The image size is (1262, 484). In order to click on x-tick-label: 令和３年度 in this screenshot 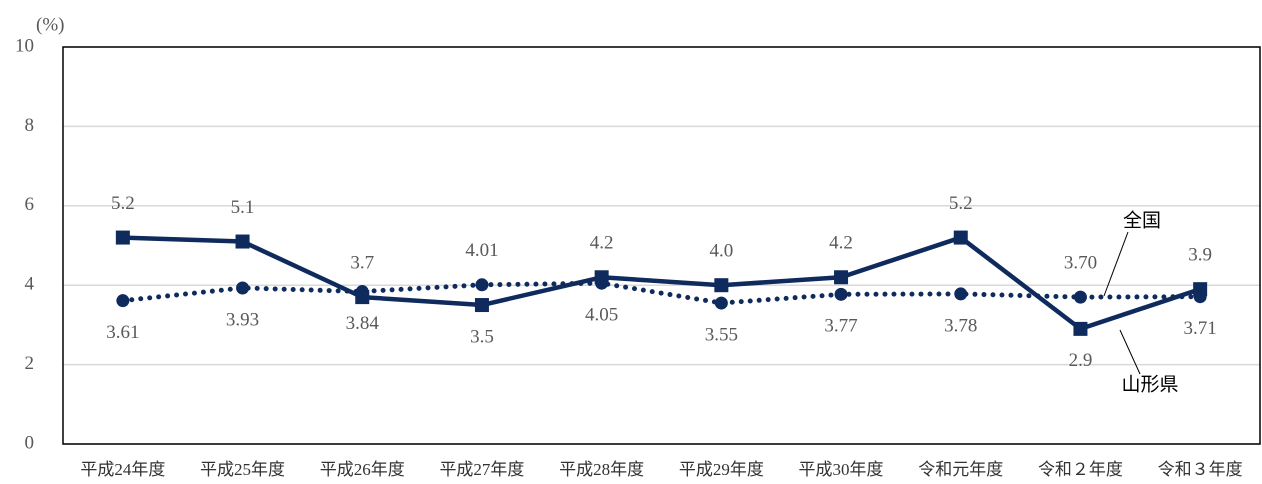, I will do `click(1200, 469)`.